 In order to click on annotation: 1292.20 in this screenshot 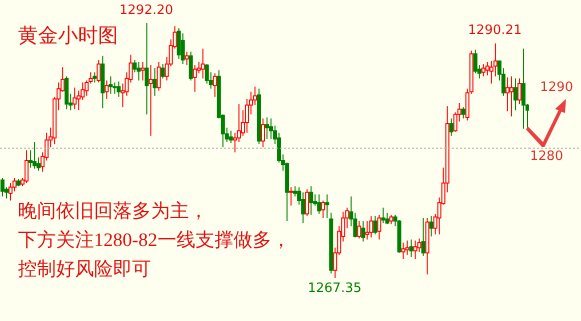, I will do `click(146, 10)`.